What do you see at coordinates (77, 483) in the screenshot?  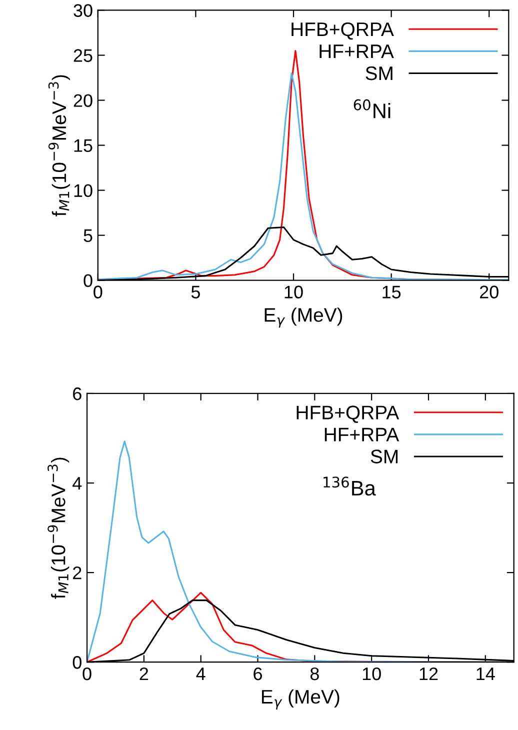 I see `y-tick-label: 4` at bounding box center [77, 483].